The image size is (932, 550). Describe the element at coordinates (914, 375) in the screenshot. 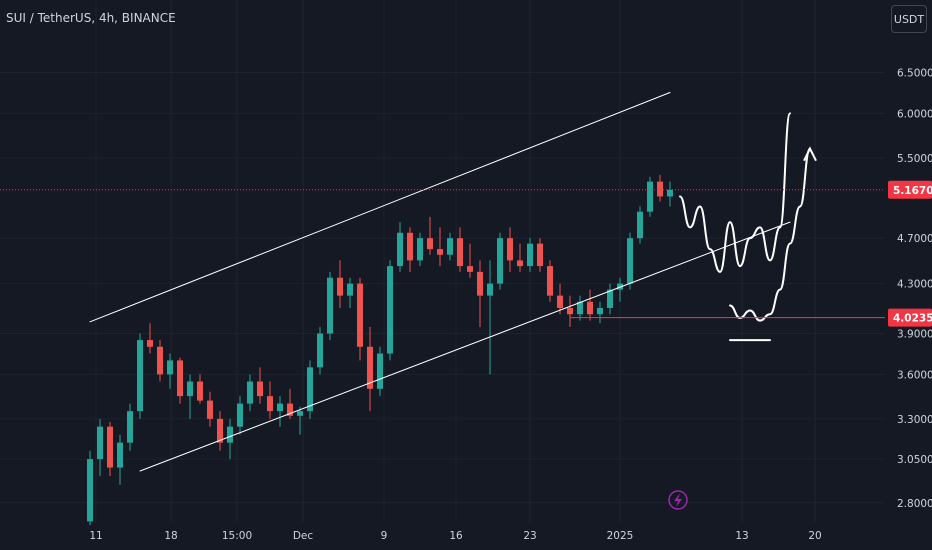

I see `y-tick-label: 3.6000` at that location.